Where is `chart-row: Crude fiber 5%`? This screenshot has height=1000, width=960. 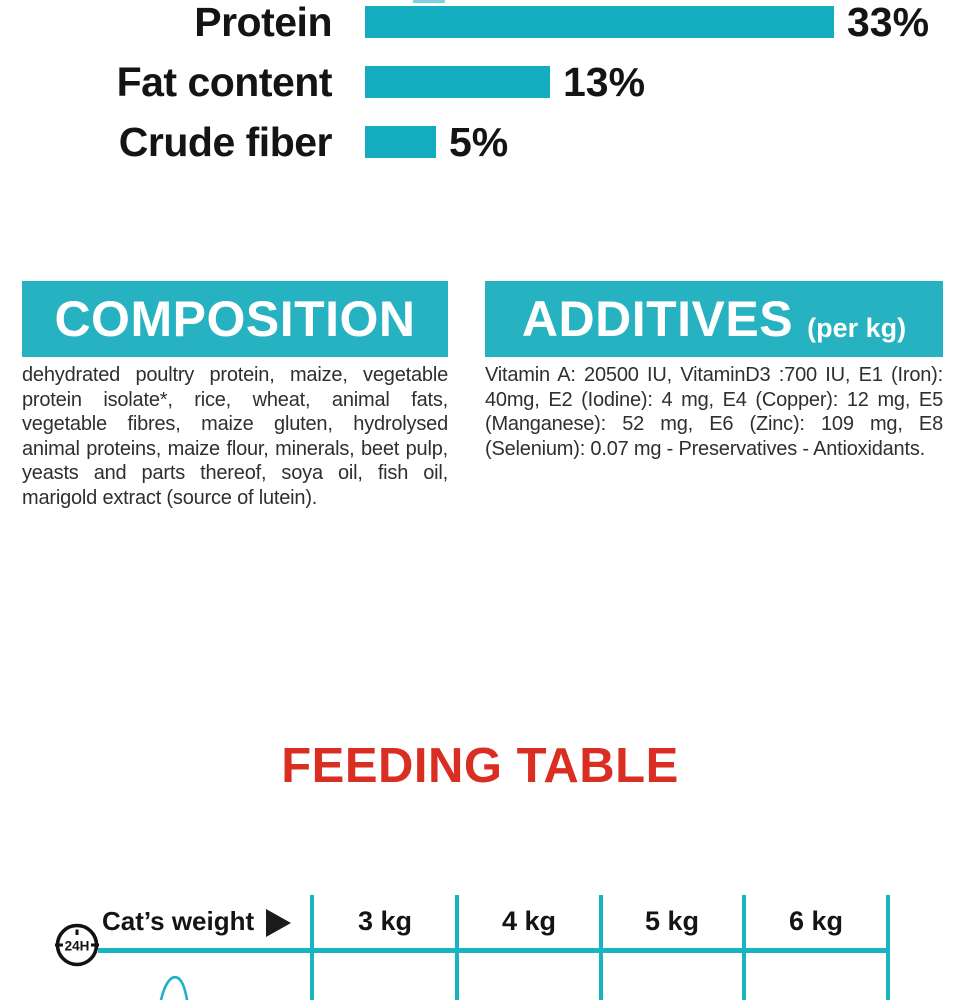 chart-row: Crude fiber 5% is located at coordinates (480, 142).